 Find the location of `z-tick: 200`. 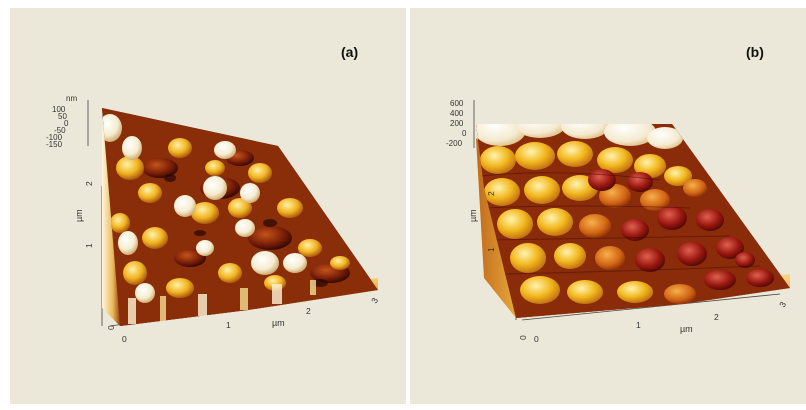

z-tick: 200 is located at coordinates (457, 123).